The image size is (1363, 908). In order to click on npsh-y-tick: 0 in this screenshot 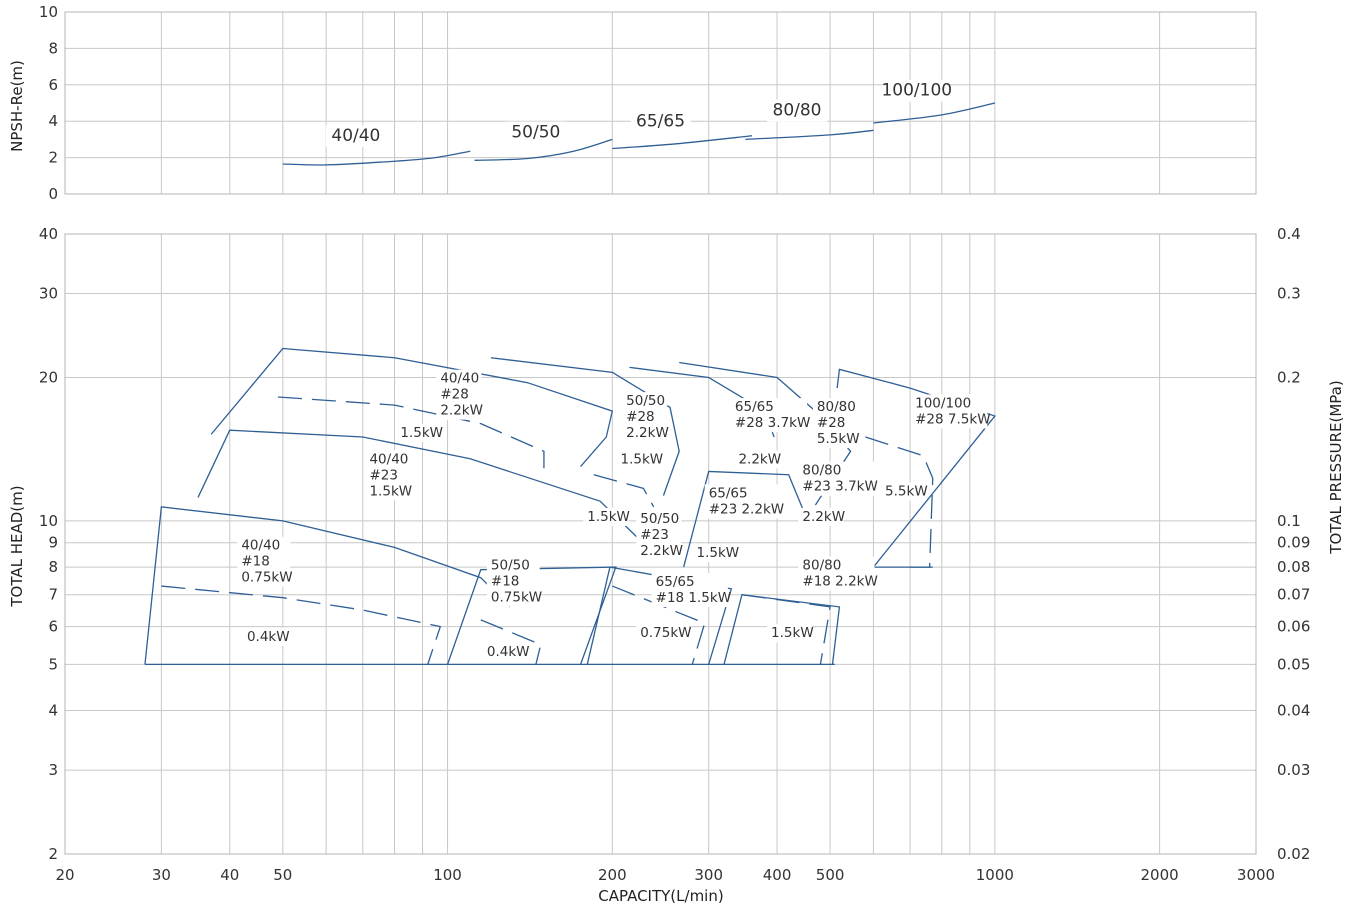, I will do `click(53, 194)`.